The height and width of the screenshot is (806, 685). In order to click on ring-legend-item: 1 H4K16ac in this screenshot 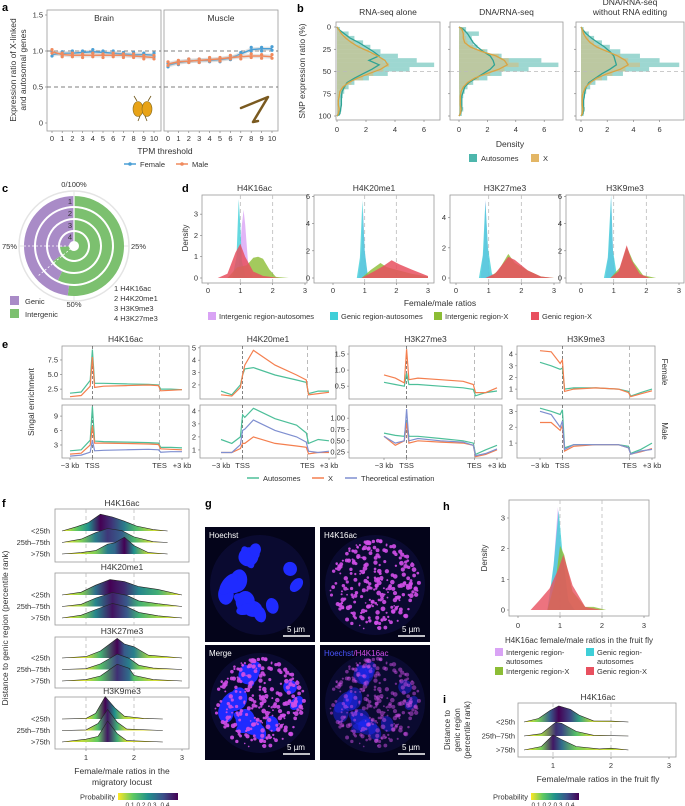, I will do `click(132, 288)`.